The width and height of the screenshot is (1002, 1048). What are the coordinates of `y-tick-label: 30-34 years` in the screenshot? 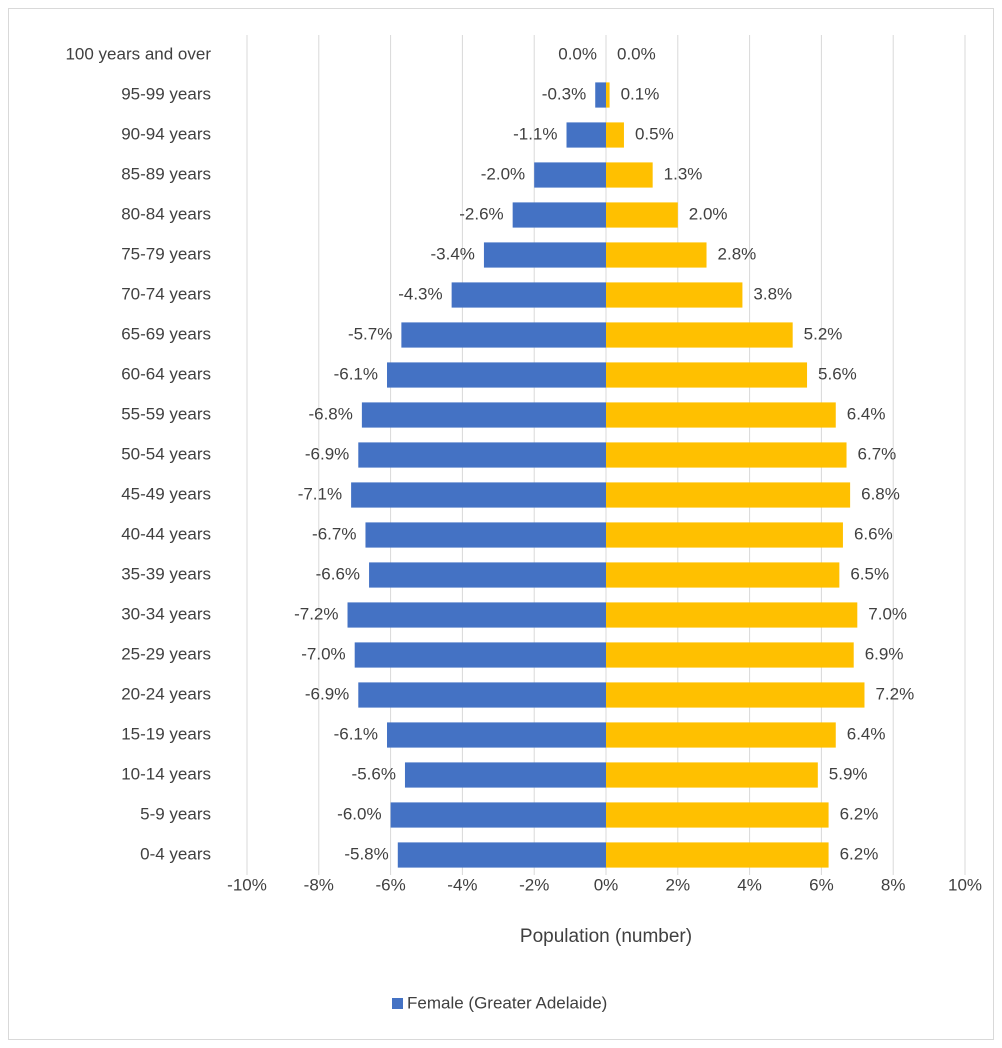 It's located at (166, 613).